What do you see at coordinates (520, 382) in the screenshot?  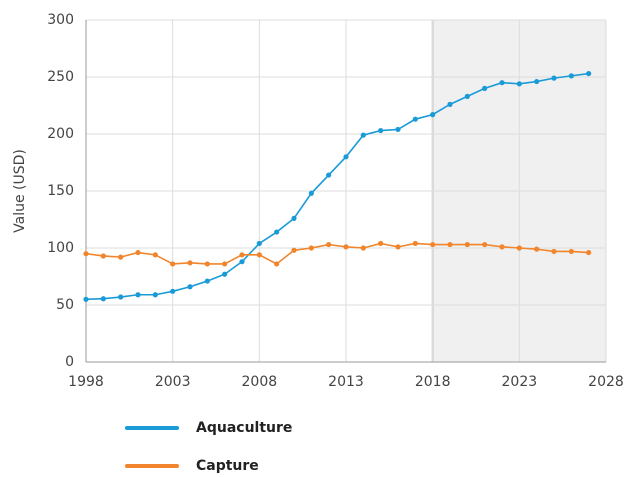 I see `x-tick-label: 2023` at bounding box center [520, 382].